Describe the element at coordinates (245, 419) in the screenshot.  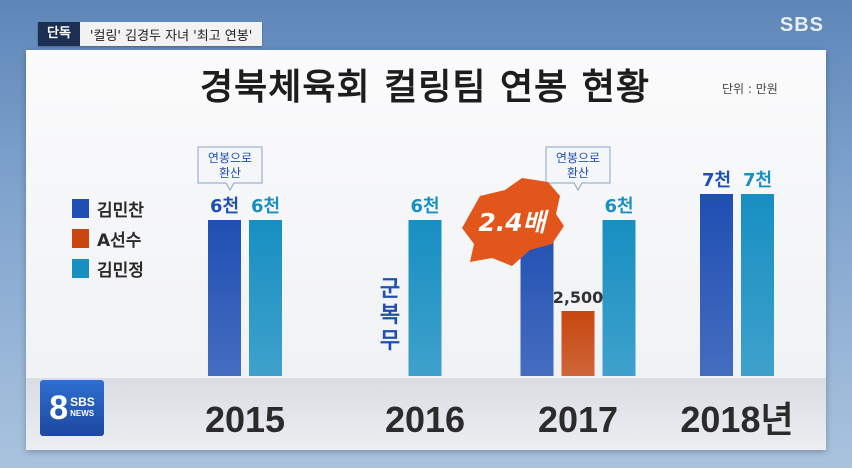
I see `year-tick-label: 2015` at that location.